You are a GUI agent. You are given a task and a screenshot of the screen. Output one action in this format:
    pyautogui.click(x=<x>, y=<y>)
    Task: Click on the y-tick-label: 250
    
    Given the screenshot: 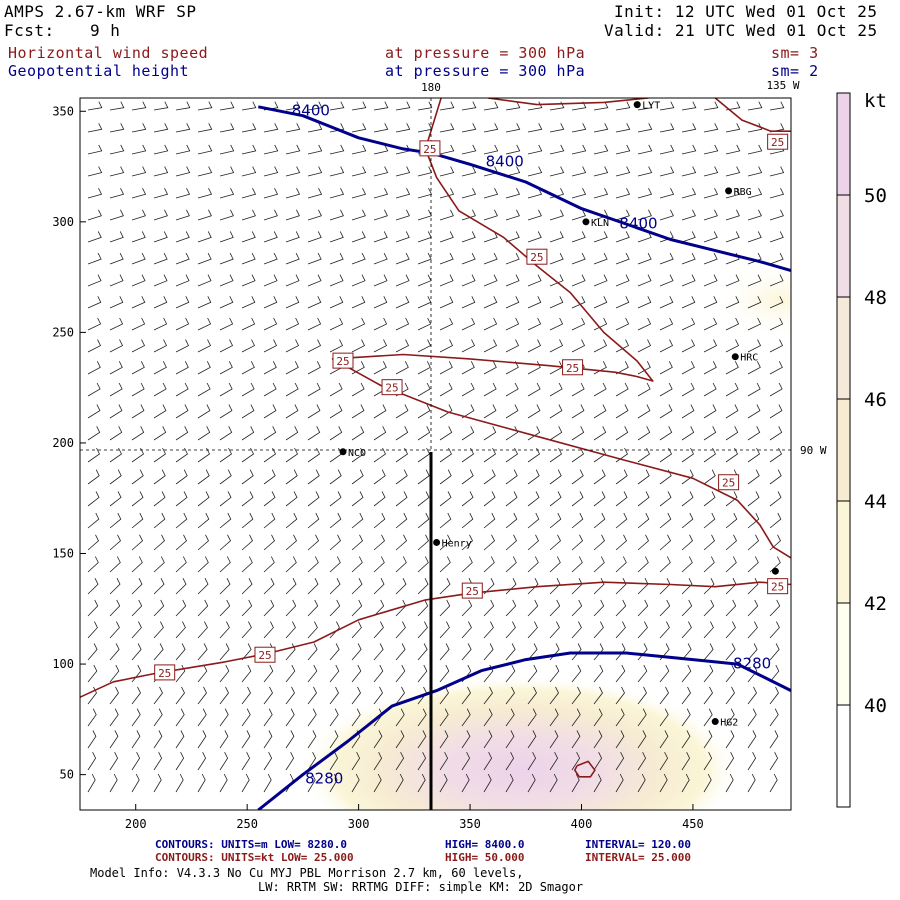 What is the action you would take?
    pyautogui.click(x=63, y=332)
    